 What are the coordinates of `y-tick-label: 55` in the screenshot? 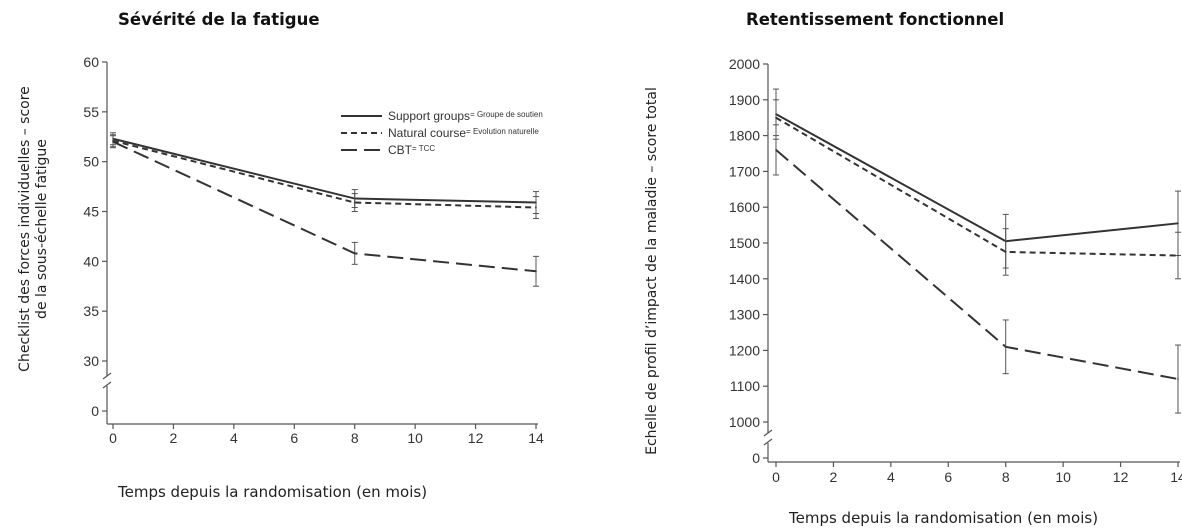 It's located at (91, 112).